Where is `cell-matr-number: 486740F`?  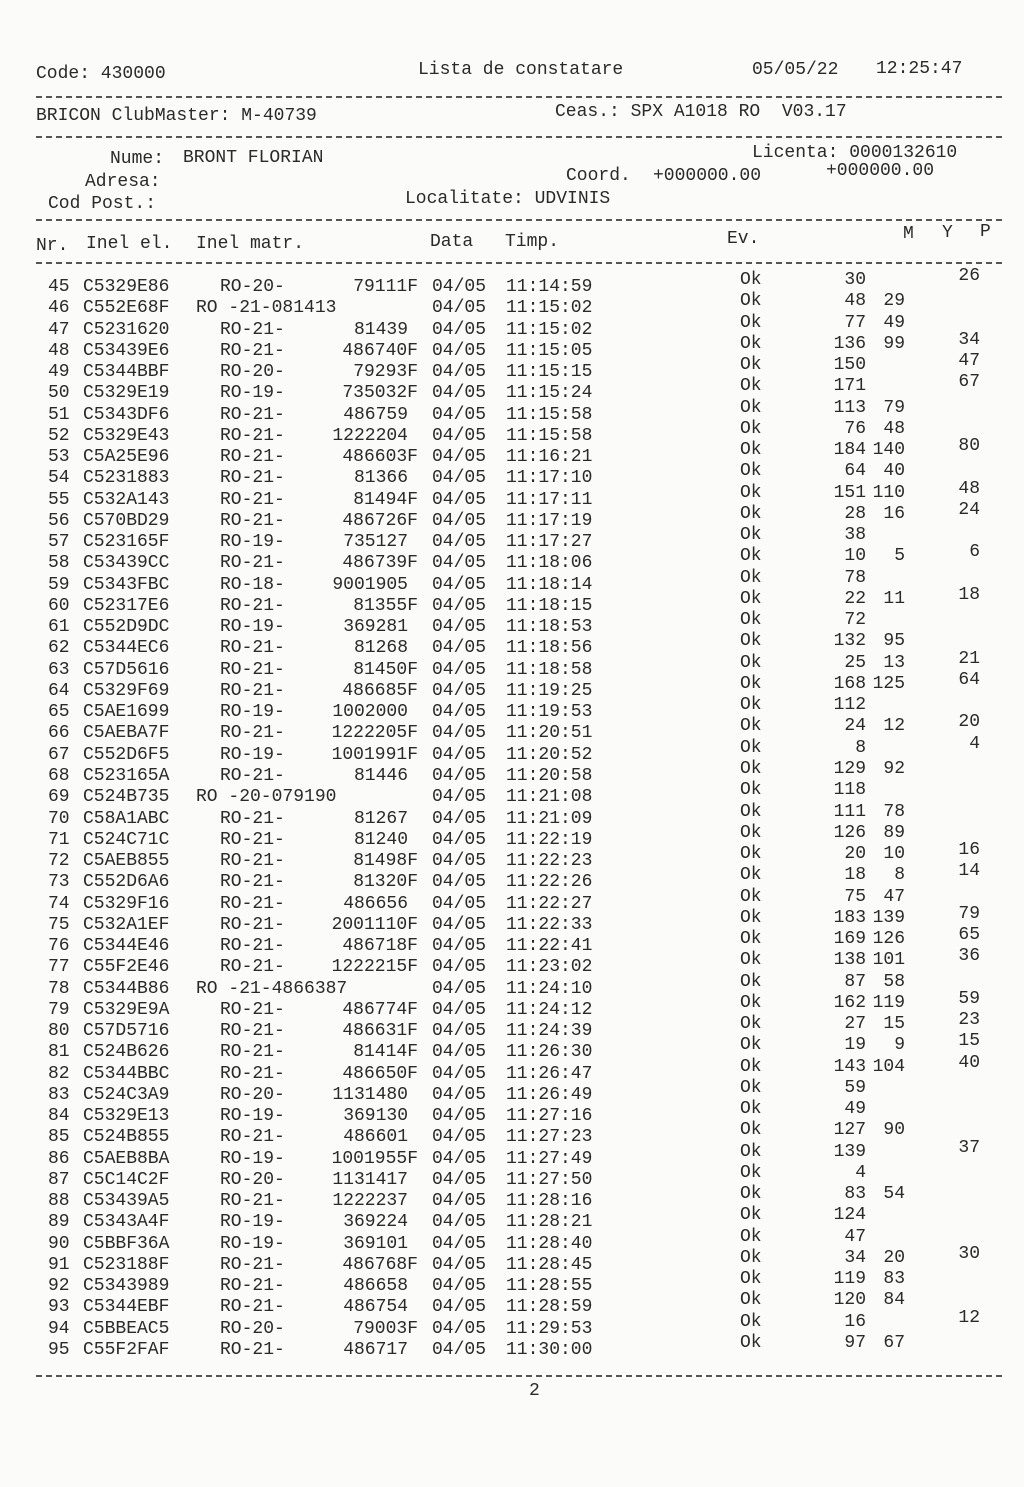 cell-matr-number: 486740F is located at coordinates (380, 350).